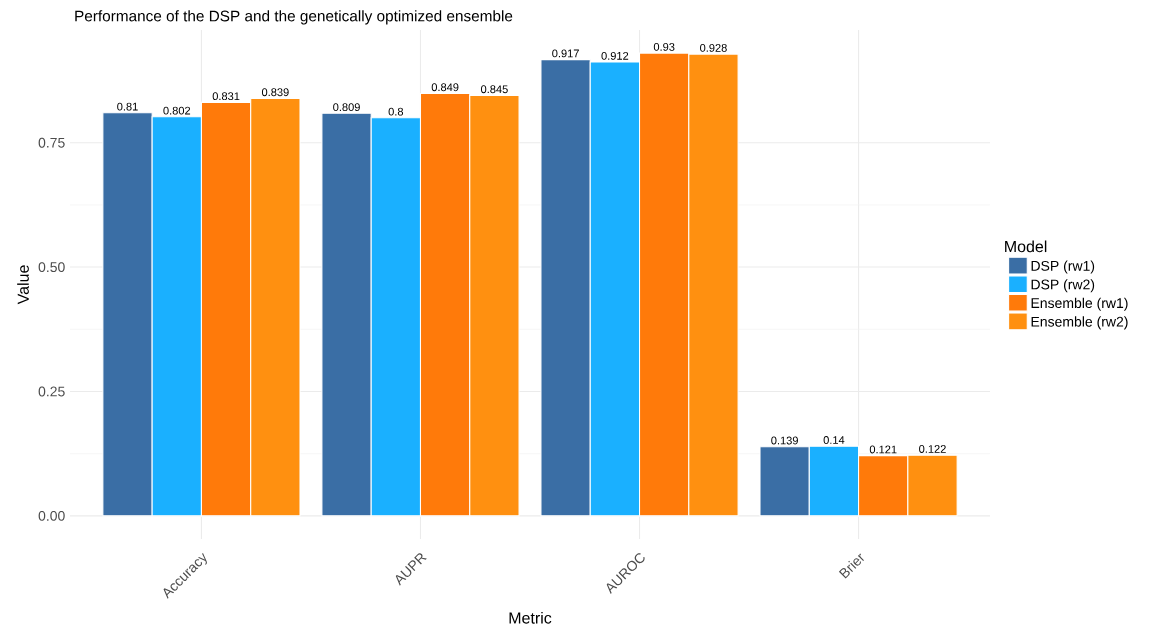  I want to click on y-tick-label: 0.25, so click(51, 391).